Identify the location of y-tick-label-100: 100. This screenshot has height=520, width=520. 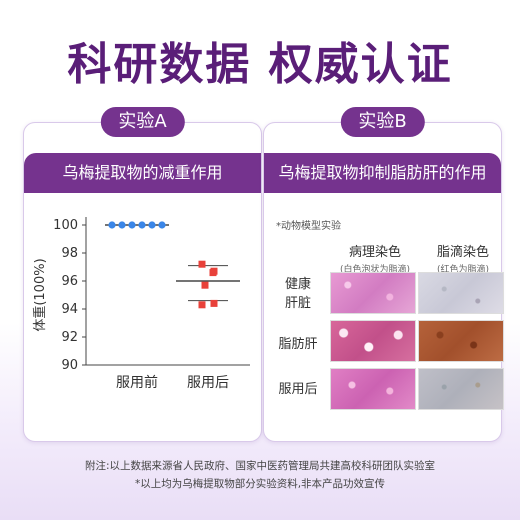
(65, 225).